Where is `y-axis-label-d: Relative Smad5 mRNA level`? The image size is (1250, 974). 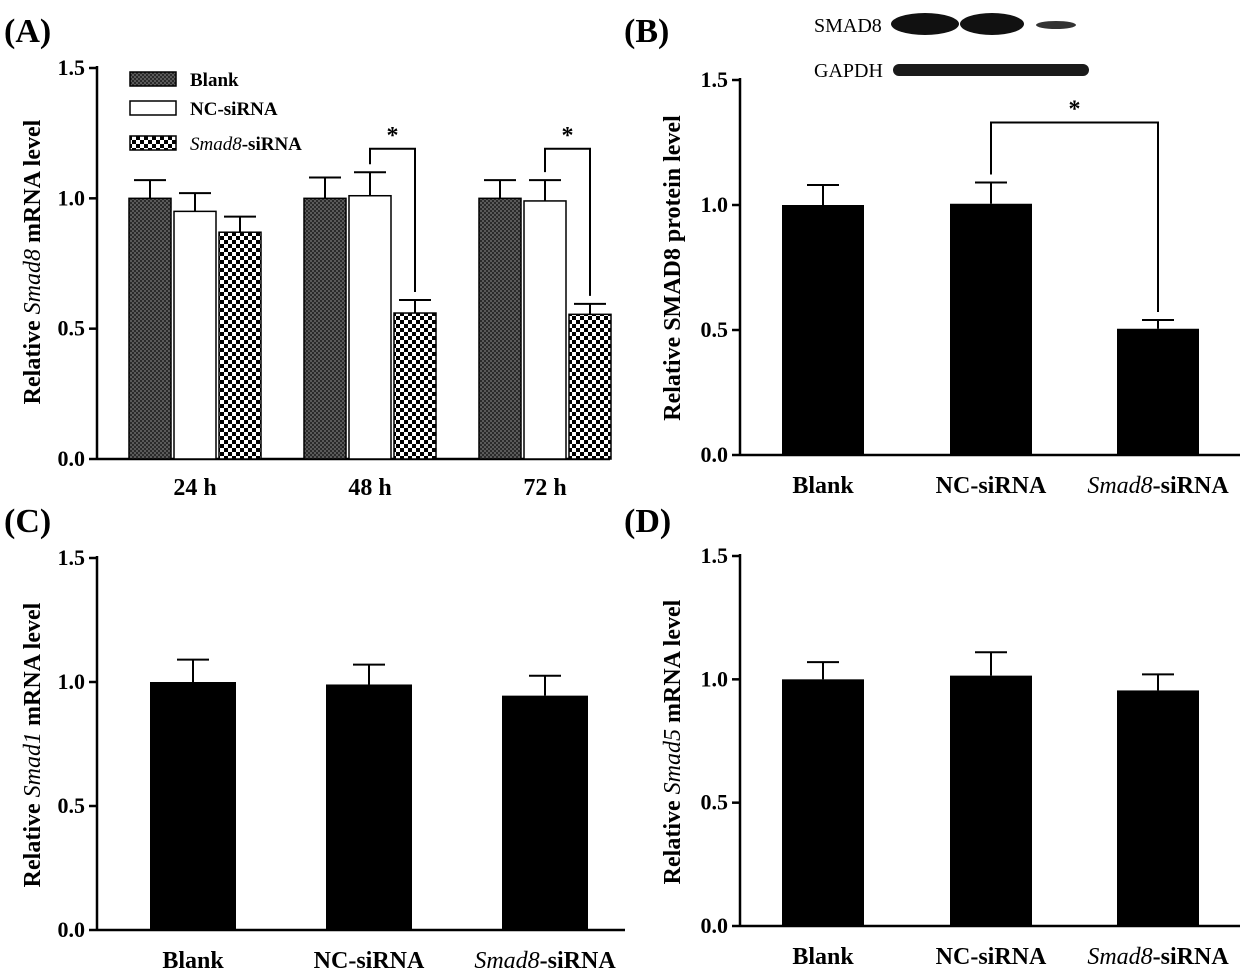 y-axis-label-d: Relative Smad5 mRNA level is located at coordinates (673, 741).